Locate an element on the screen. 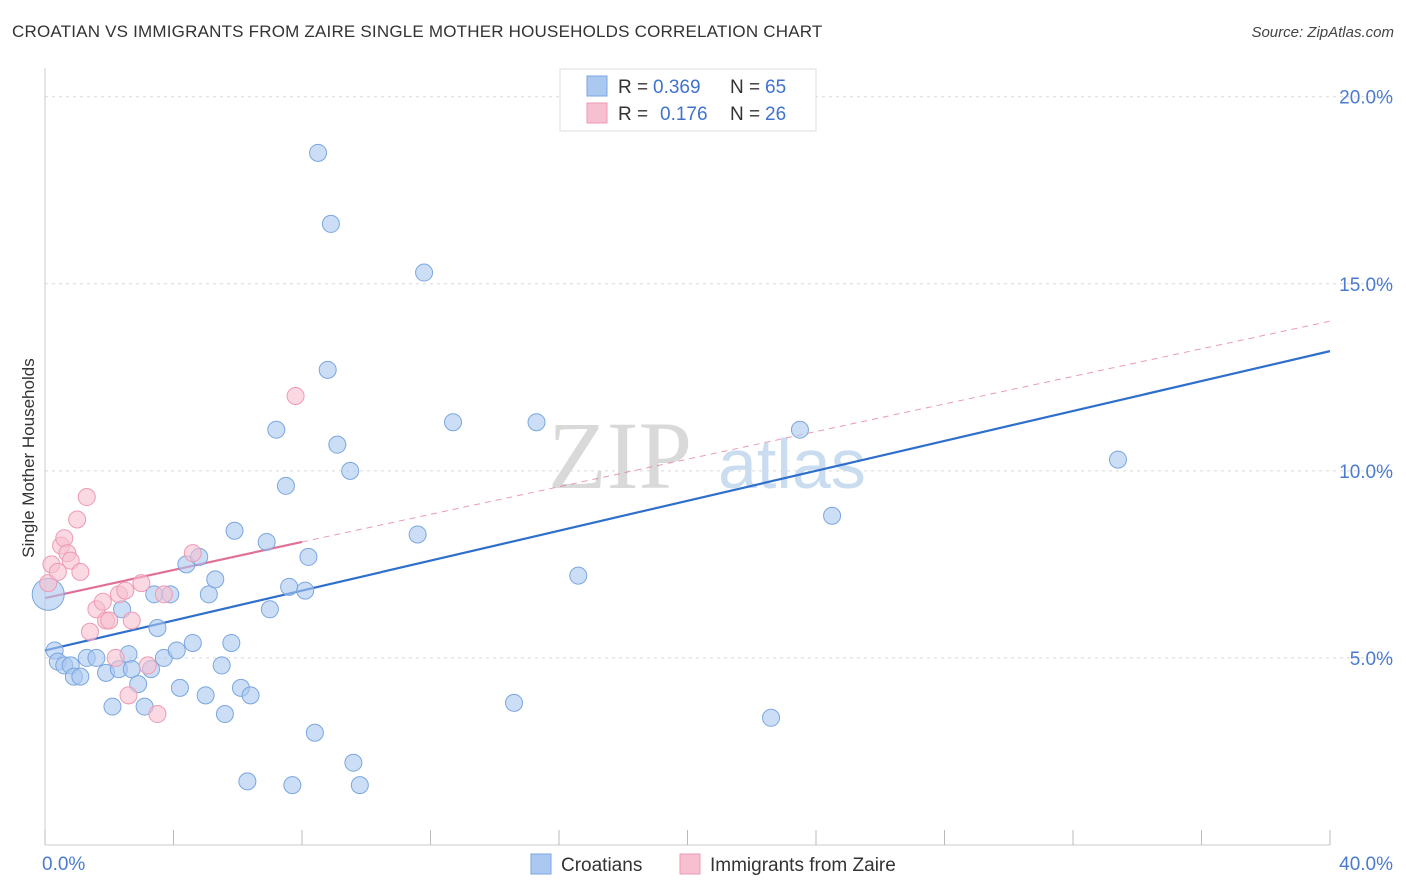 The height and width of the screenshot is (892, 1406). legend-n-label-1: N = is located at coordinates (745, 87).